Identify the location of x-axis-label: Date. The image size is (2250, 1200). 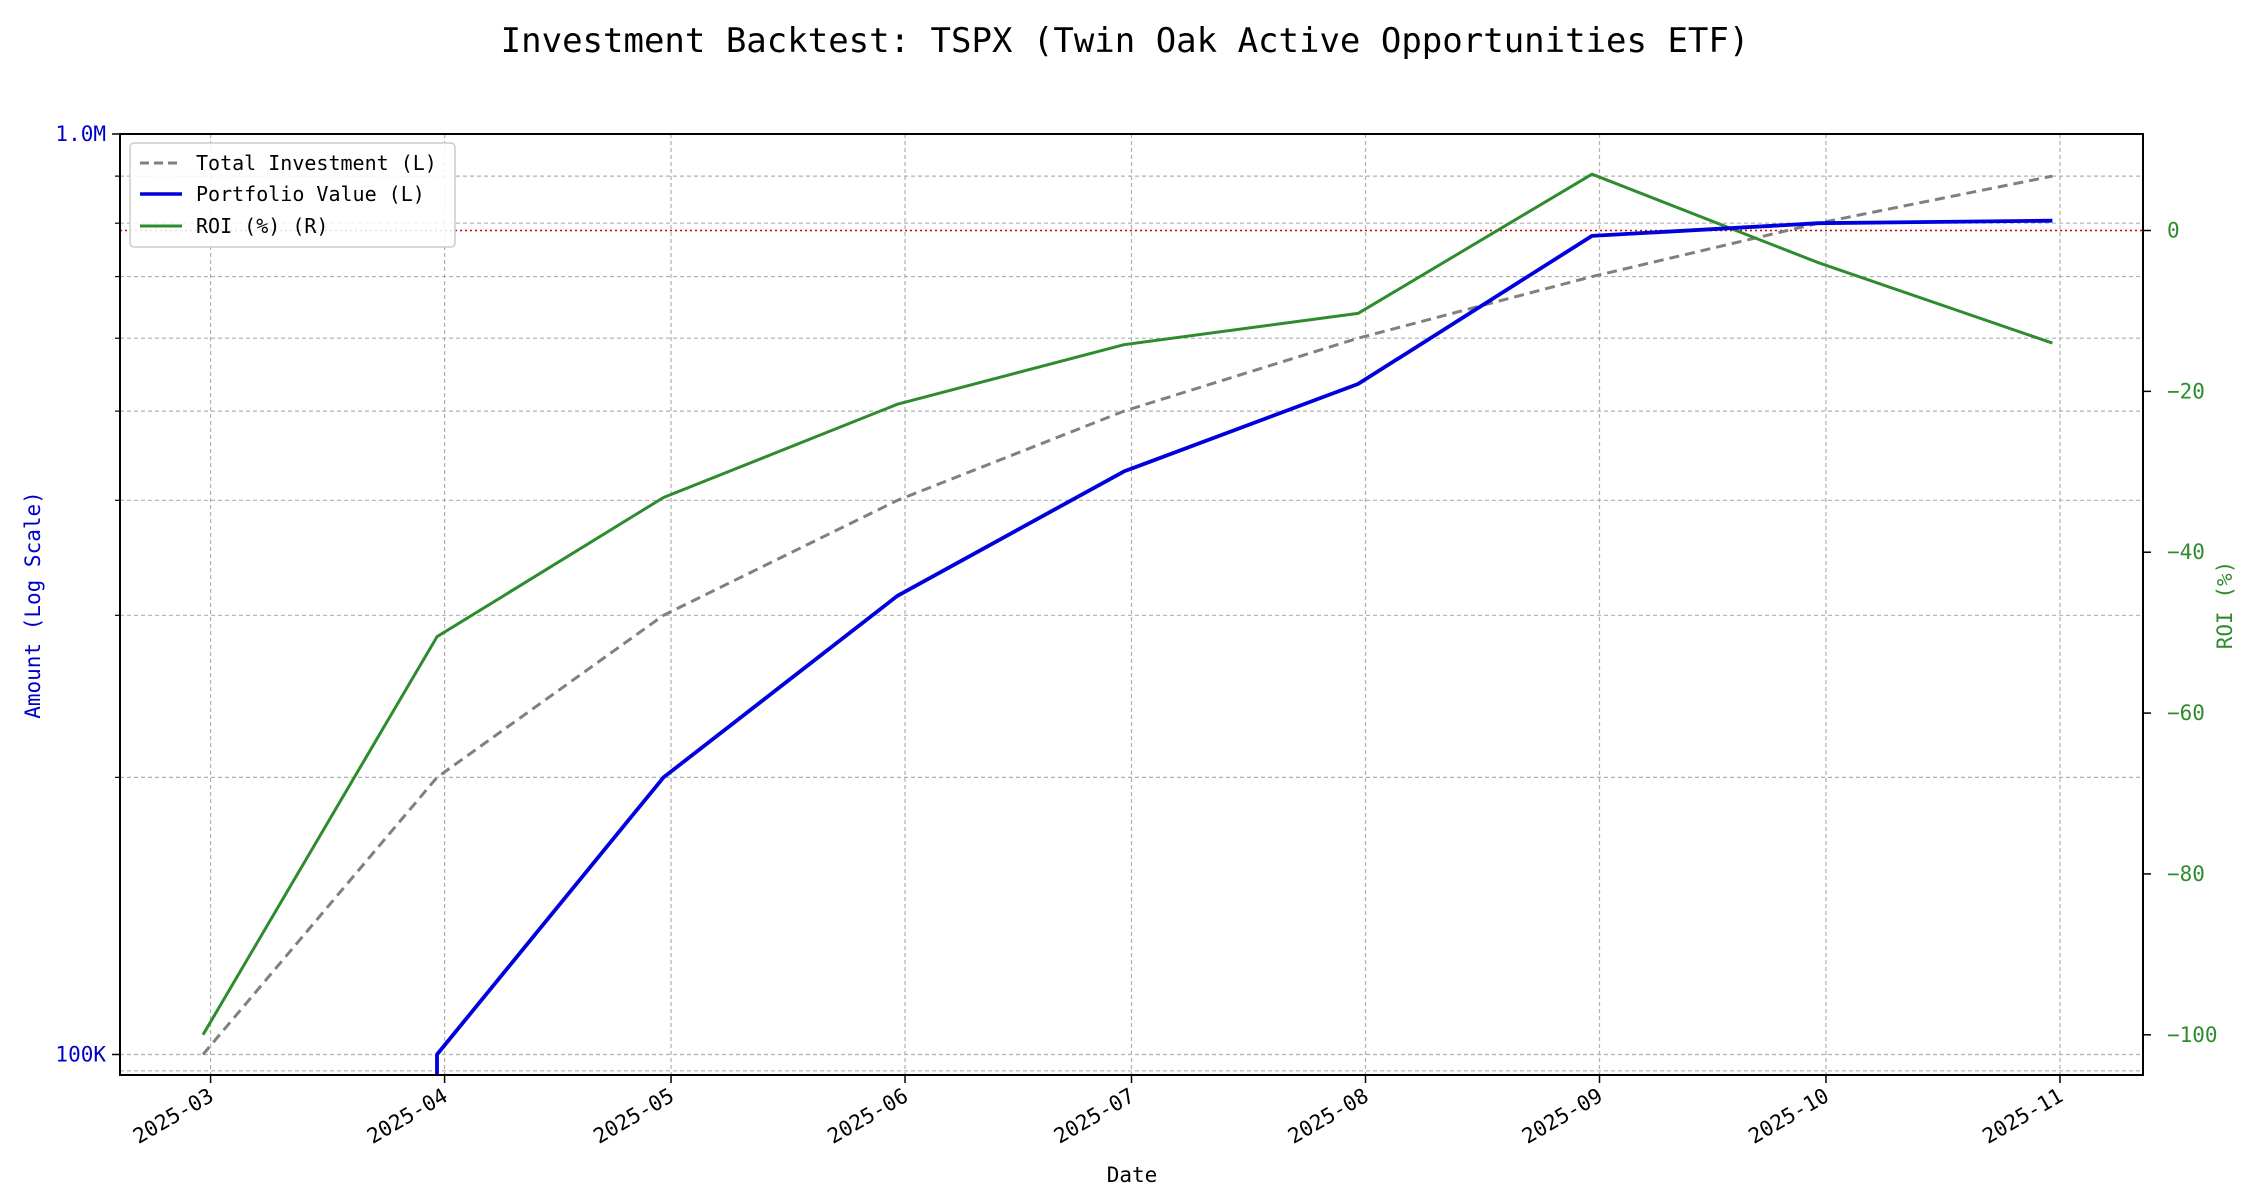
(1132, 1175).